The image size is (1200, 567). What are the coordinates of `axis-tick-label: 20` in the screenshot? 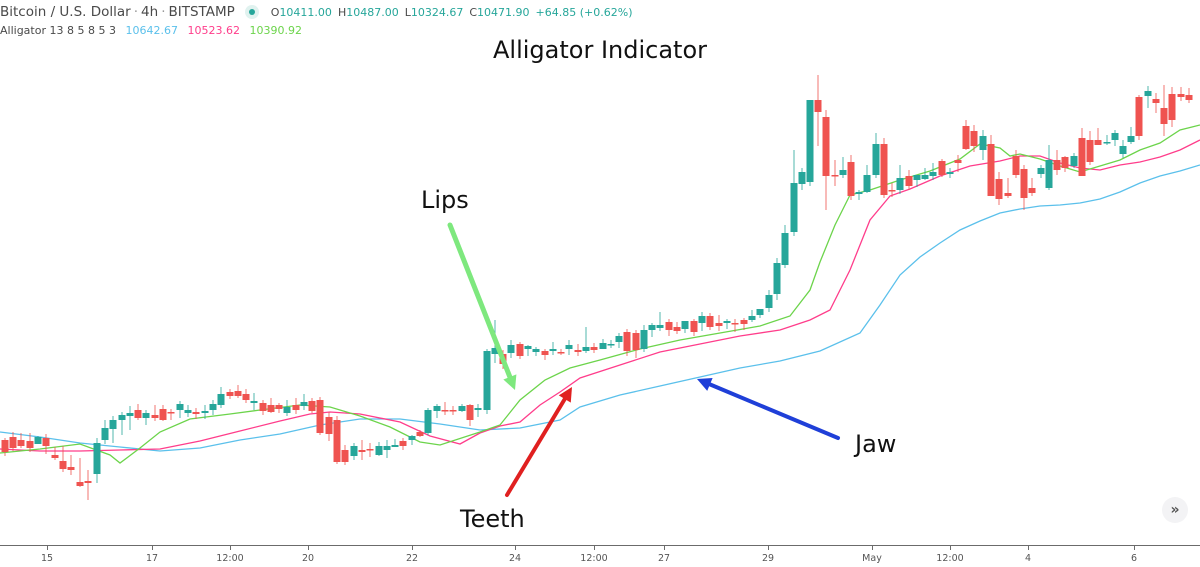 It's located at (308, 558).